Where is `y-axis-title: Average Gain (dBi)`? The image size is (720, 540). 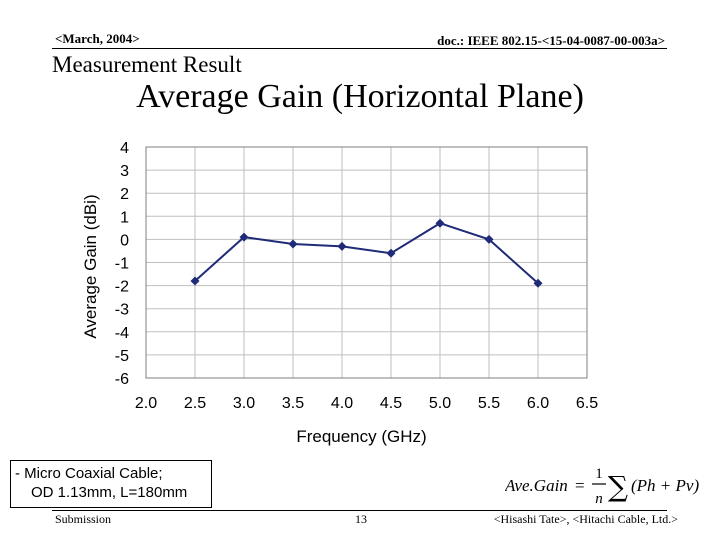
y-axis-title: Average Gain (dBi) is located at coordinates (90, 266).